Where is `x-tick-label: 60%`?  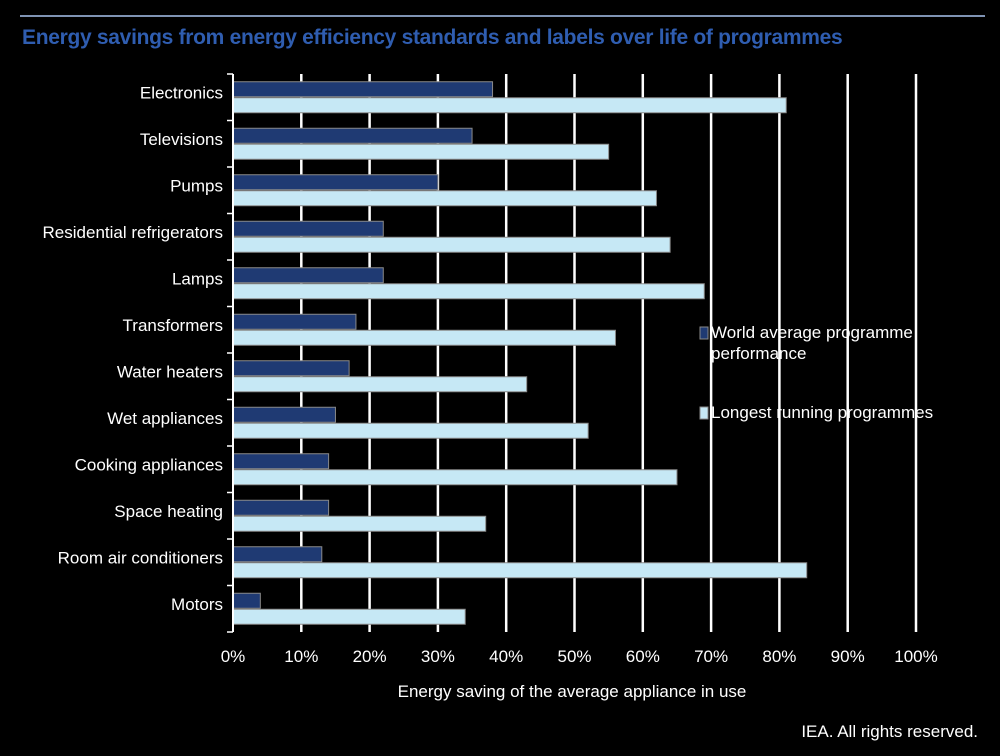
x-tick-label: 60% is located at coordinates (643, 656).